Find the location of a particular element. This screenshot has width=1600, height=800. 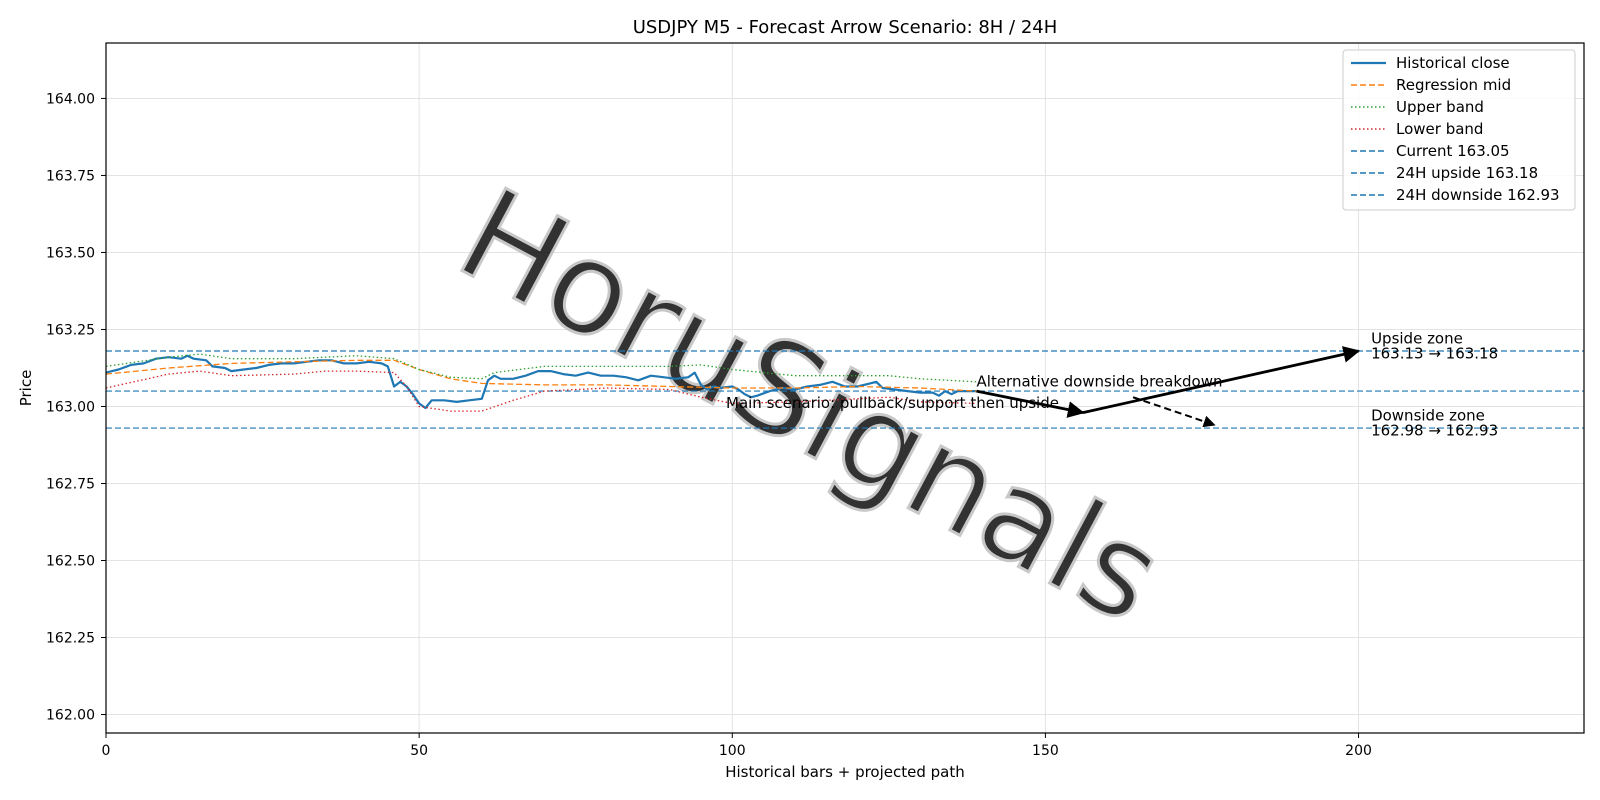

y-tick-label: 164.00 is located at coordinates (70, 99).